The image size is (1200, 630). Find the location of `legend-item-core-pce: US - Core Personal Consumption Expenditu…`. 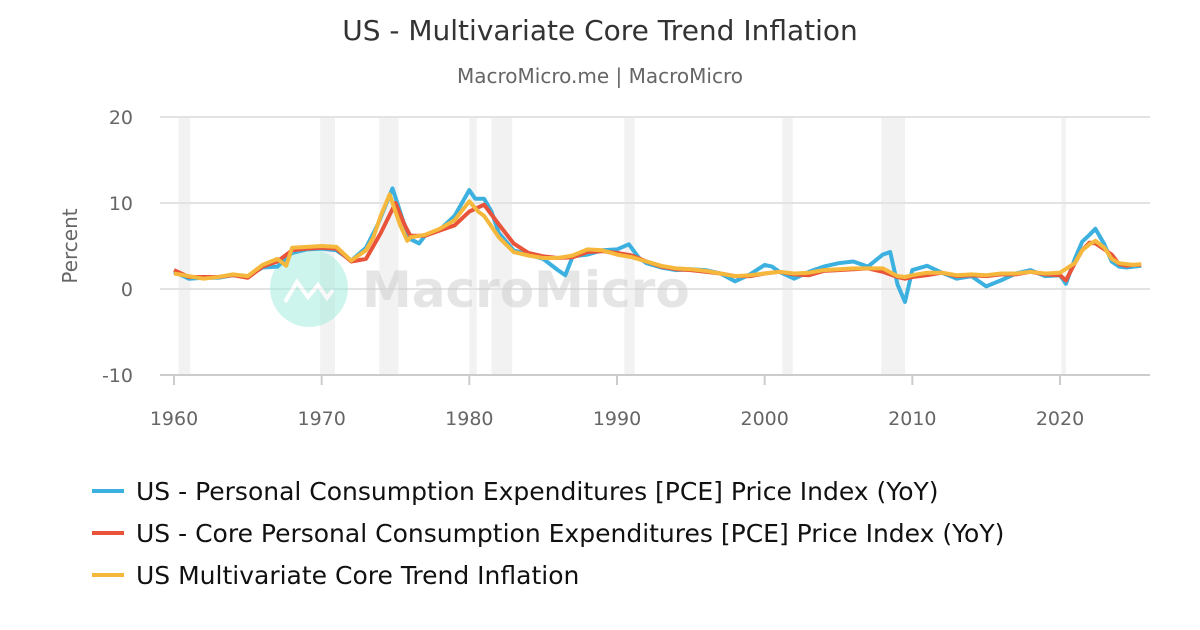

legend-item-core-pce: US - Core Personal Consumption Expenditu… is located at coordinates (548, 533).